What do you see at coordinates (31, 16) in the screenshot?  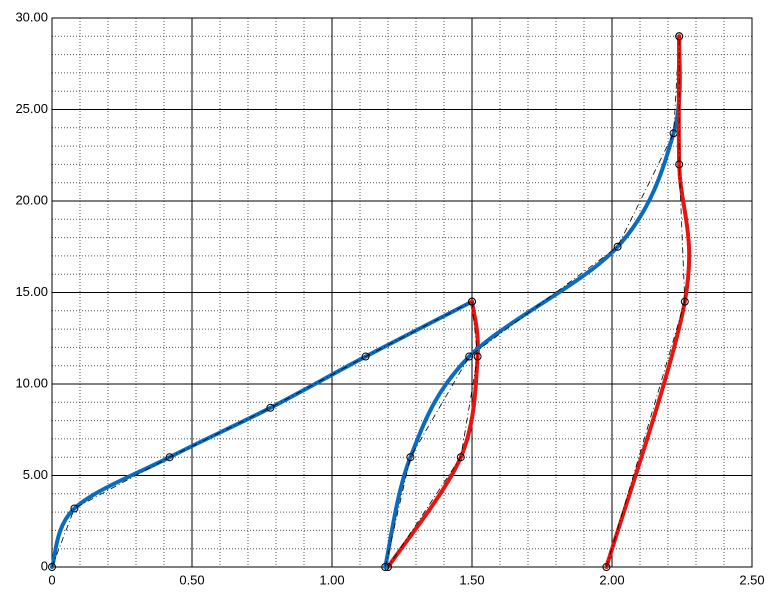 I see `y-tick-label: 30.00` at bounding box center [31, 16].